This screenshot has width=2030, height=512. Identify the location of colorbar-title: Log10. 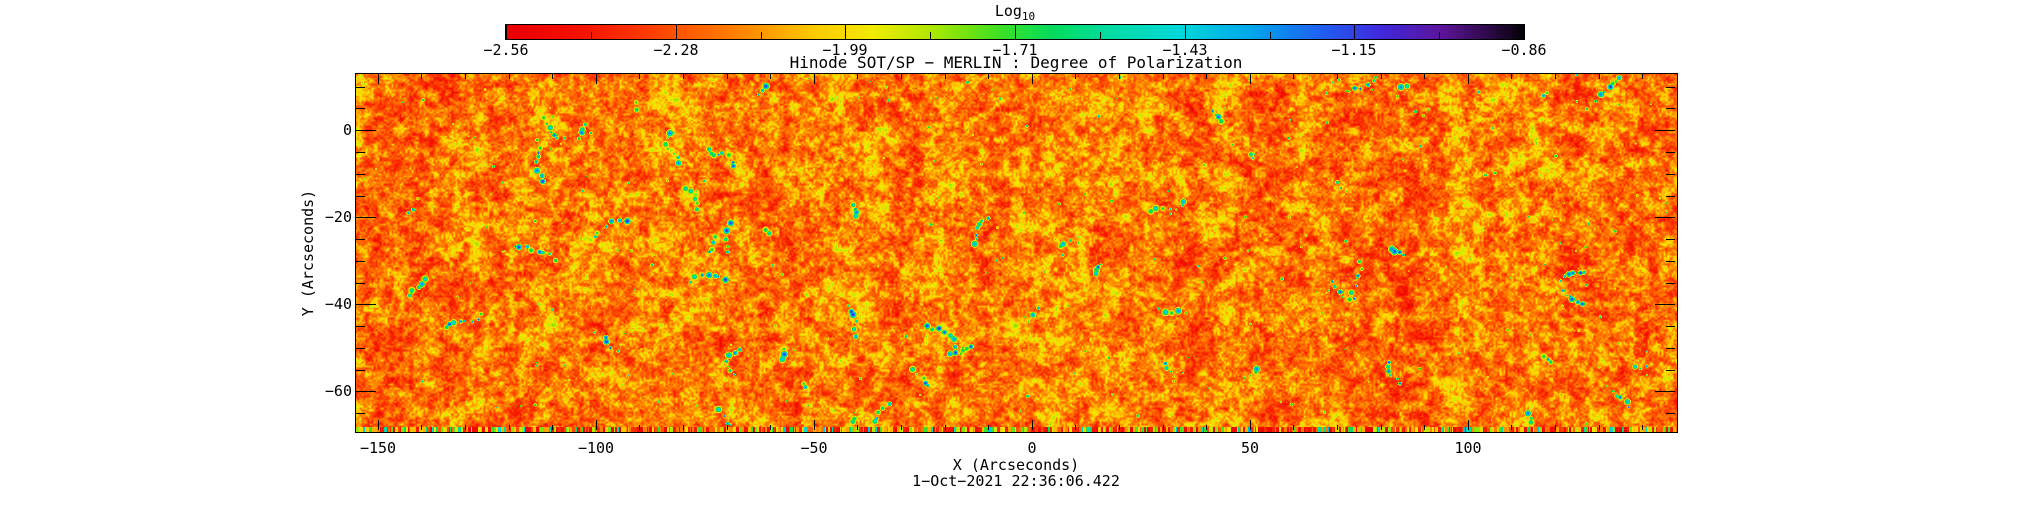
(1015, 12).